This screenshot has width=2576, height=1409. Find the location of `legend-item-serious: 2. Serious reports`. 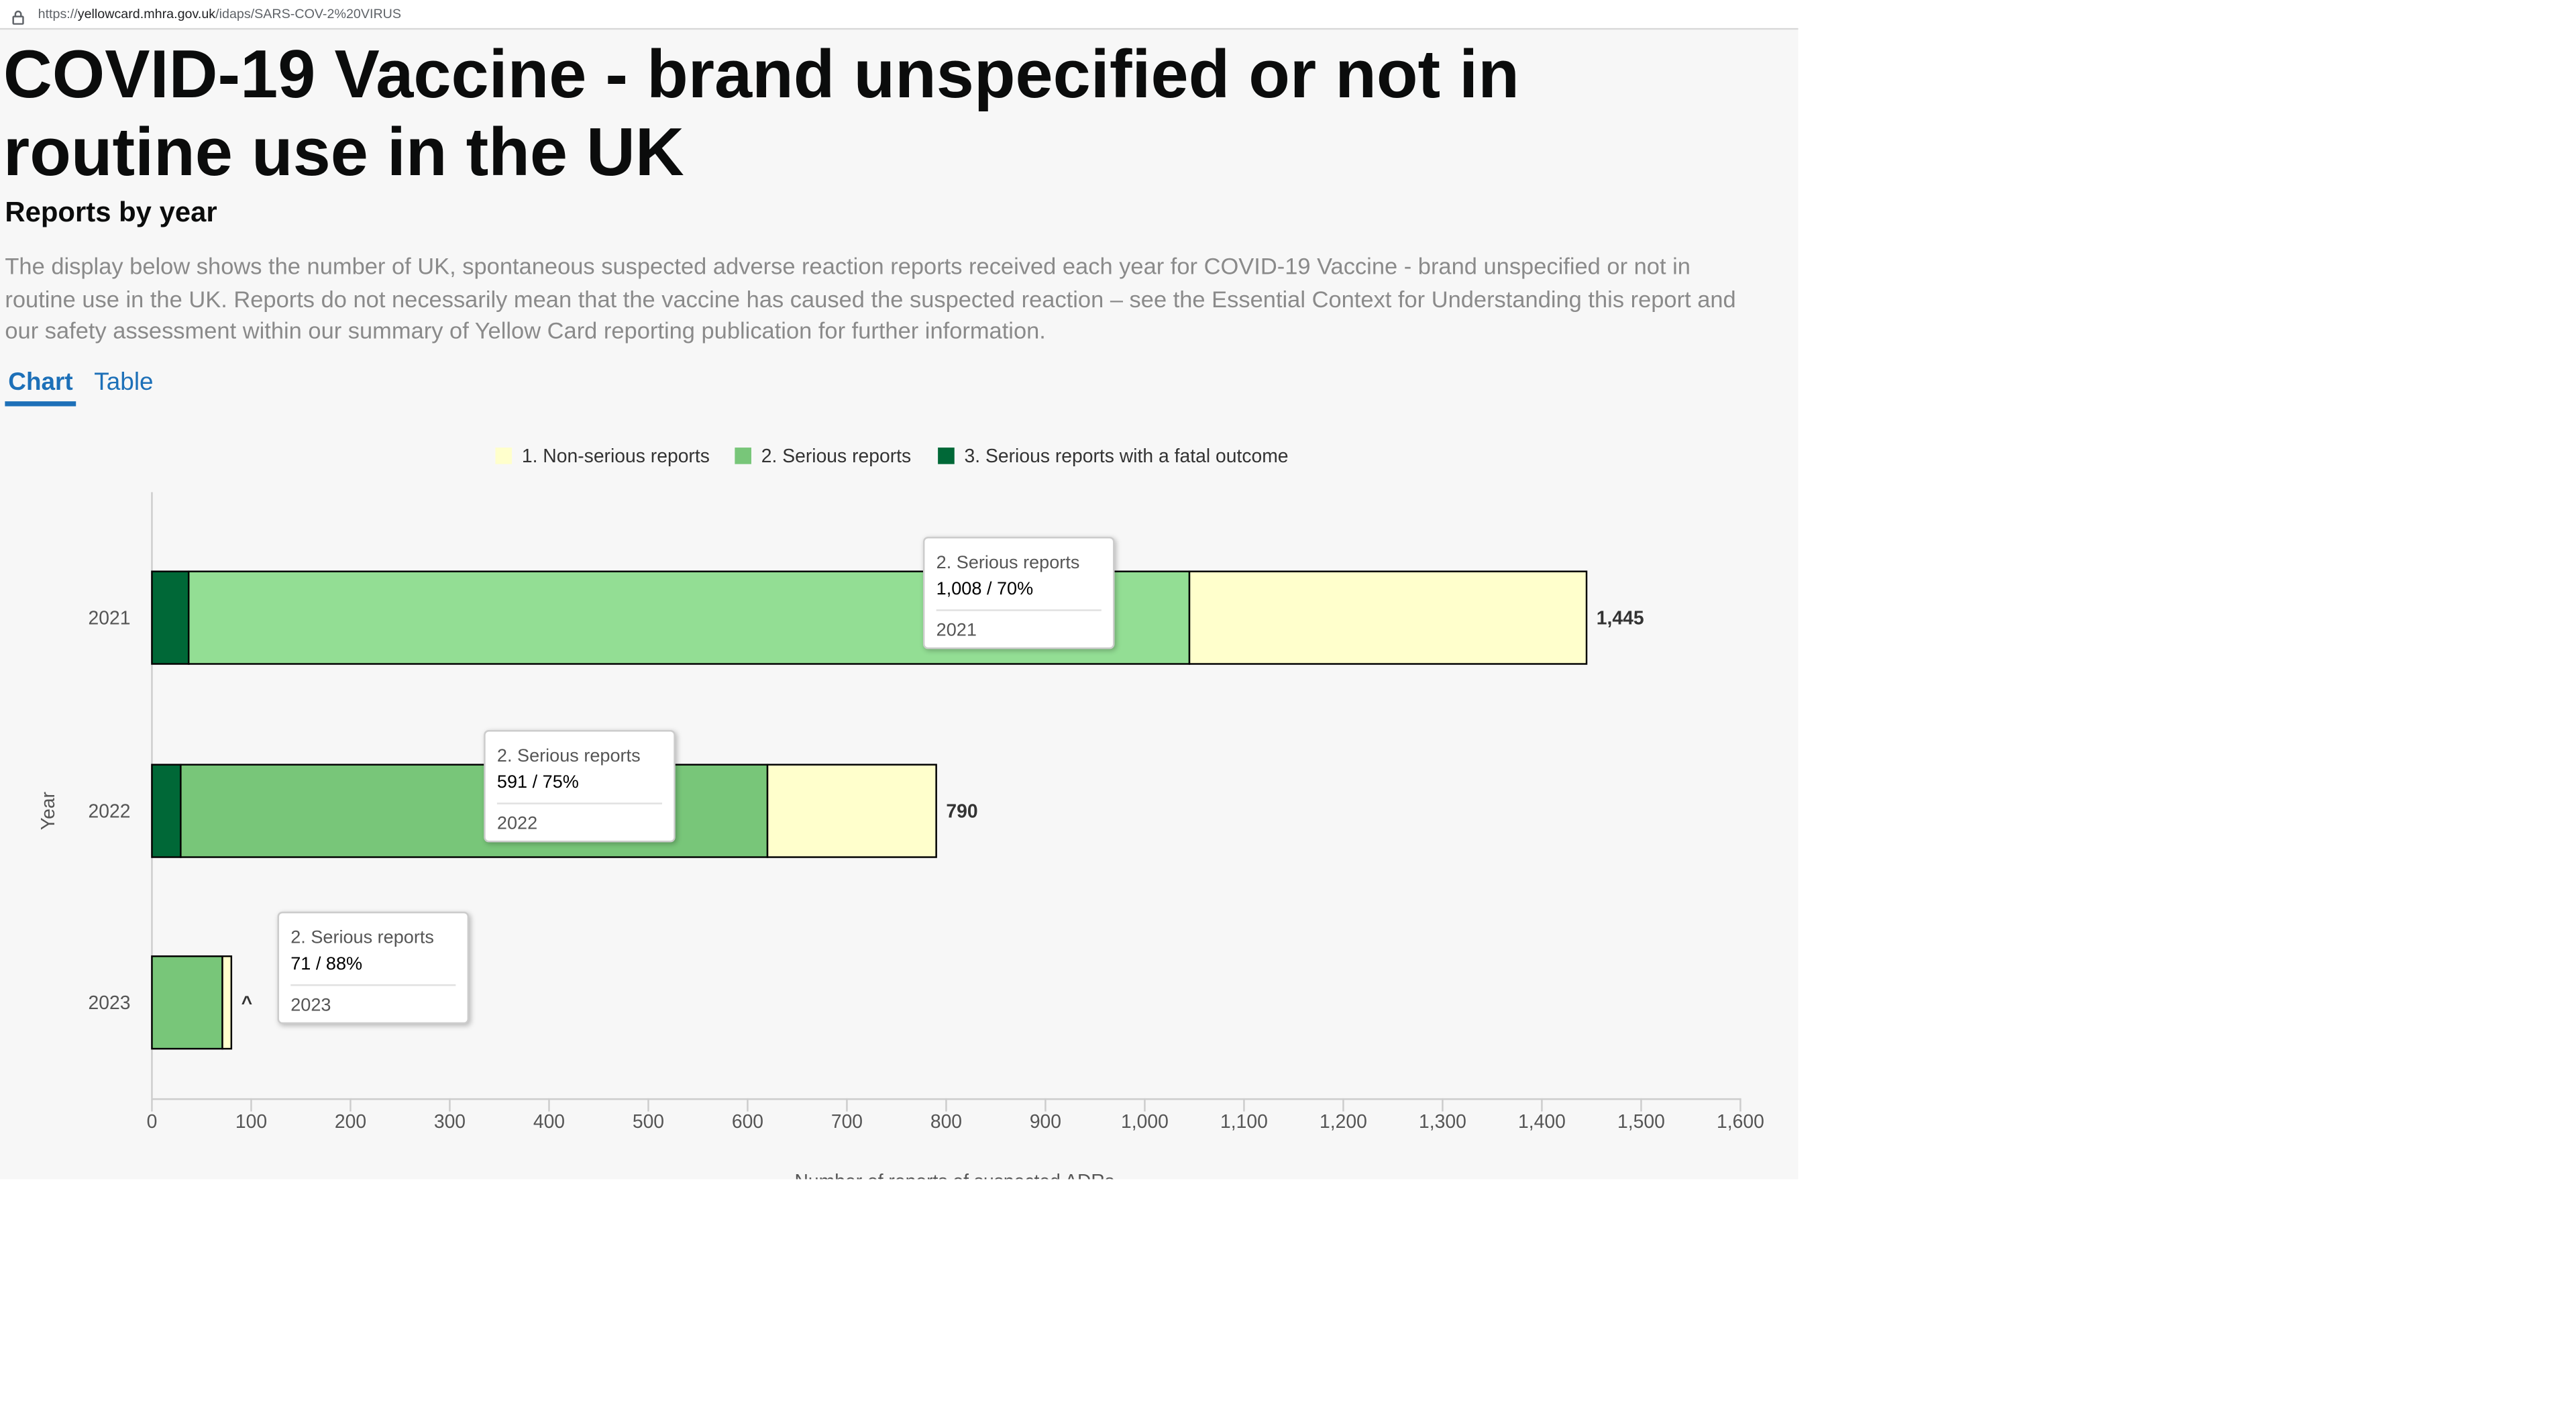

legend-item-serious: 2. Serious reports is located at coordinates (823, 457).